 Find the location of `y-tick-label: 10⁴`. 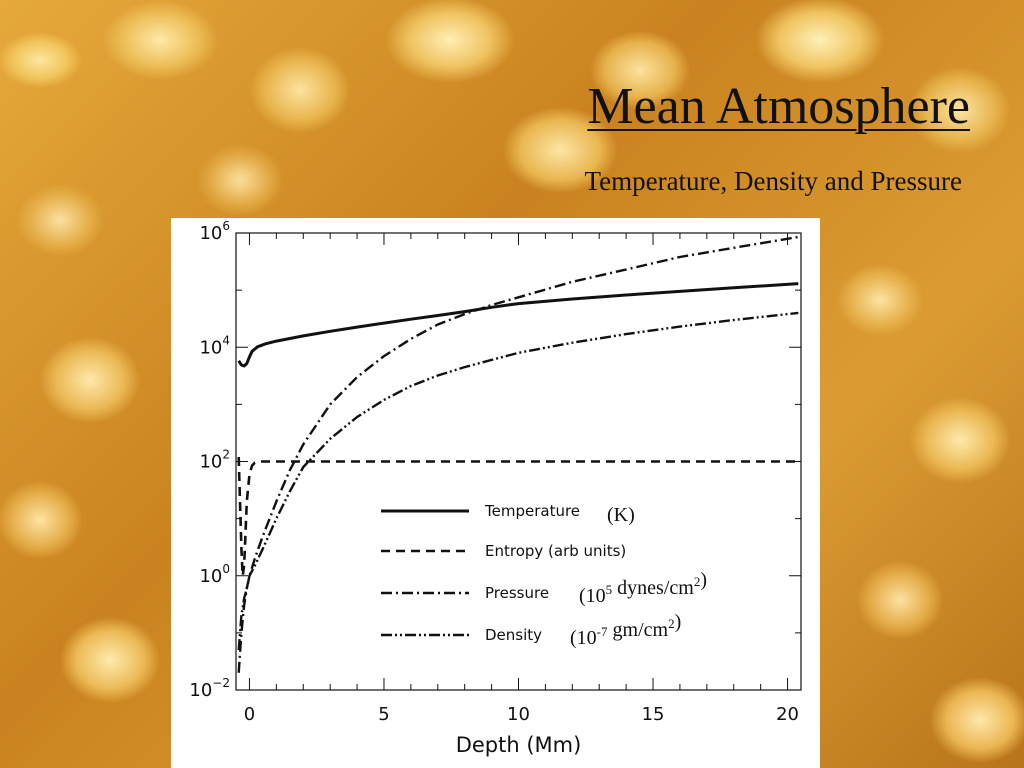

y-tick-label: 10⁴ is located at coordinates (214, 345).